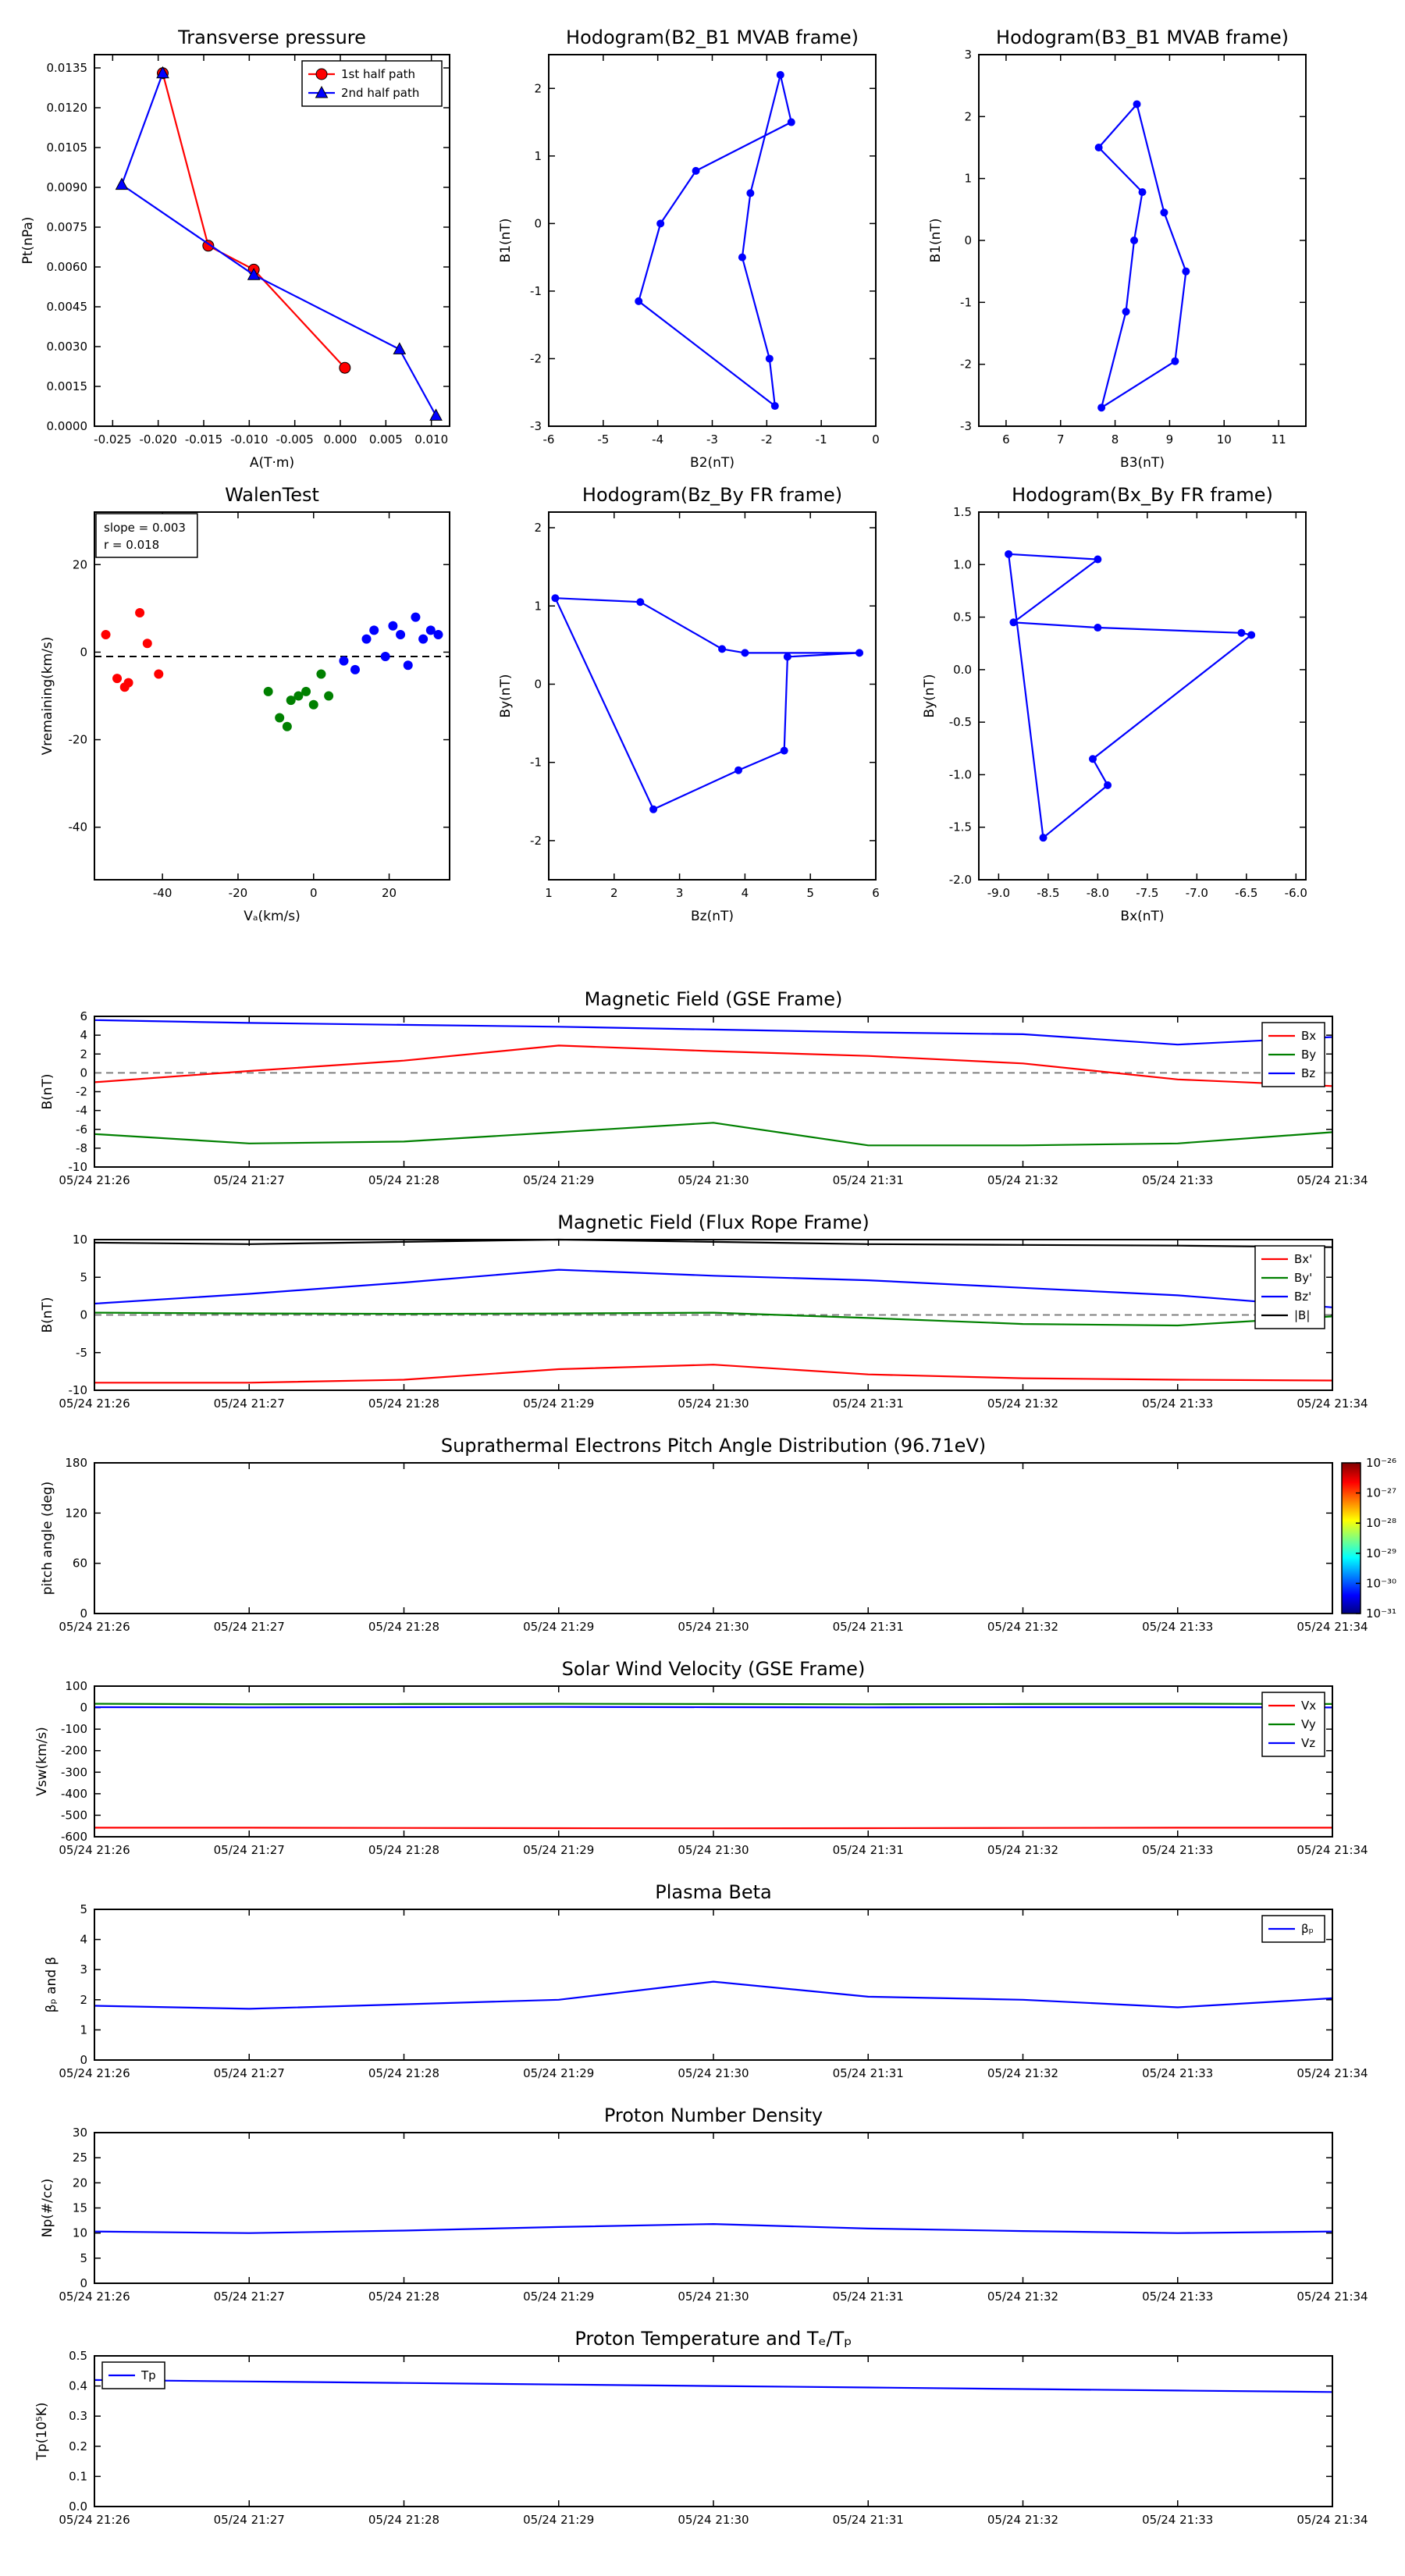  What do you see at coordinates (1170, 439) in the screenshot?
I see `svg-text: 9` at bounding box center [1170, 439].